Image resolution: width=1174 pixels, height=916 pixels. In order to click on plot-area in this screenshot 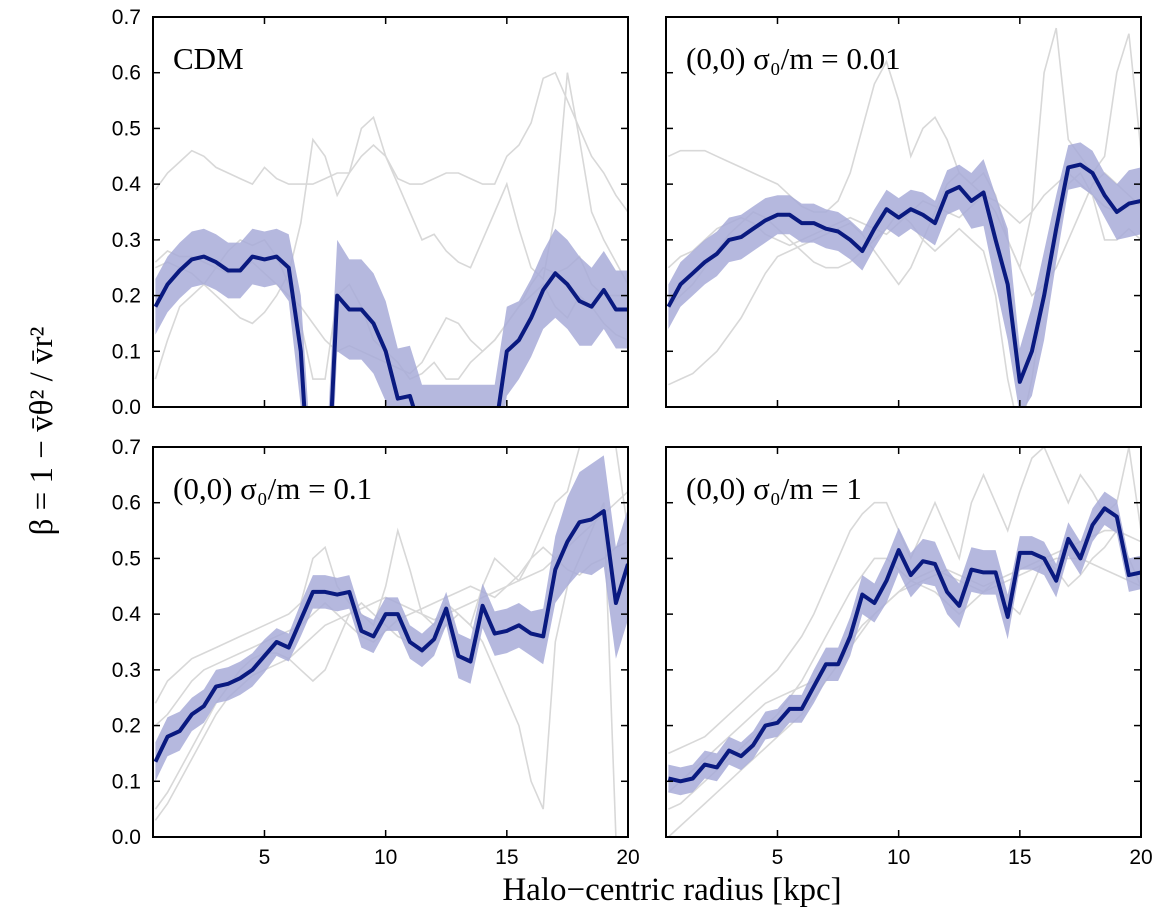, I will do `click(390, 239)`.